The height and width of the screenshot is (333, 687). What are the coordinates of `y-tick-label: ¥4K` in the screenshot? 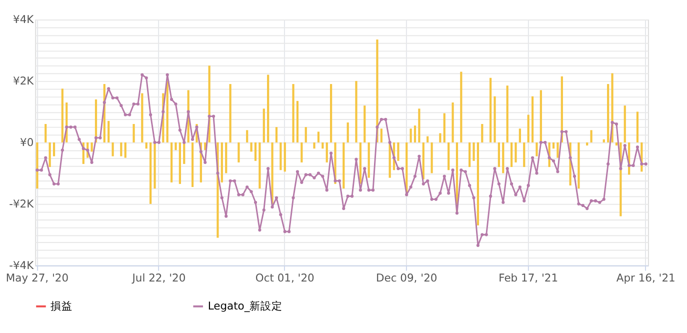 It's located at (23, 19).